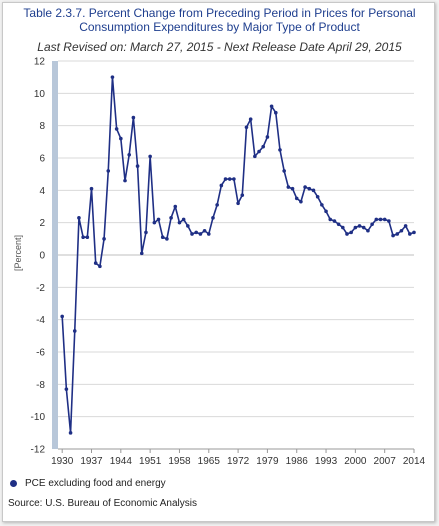  I want to click on x-tick-label: 1937, so click(91, 461).